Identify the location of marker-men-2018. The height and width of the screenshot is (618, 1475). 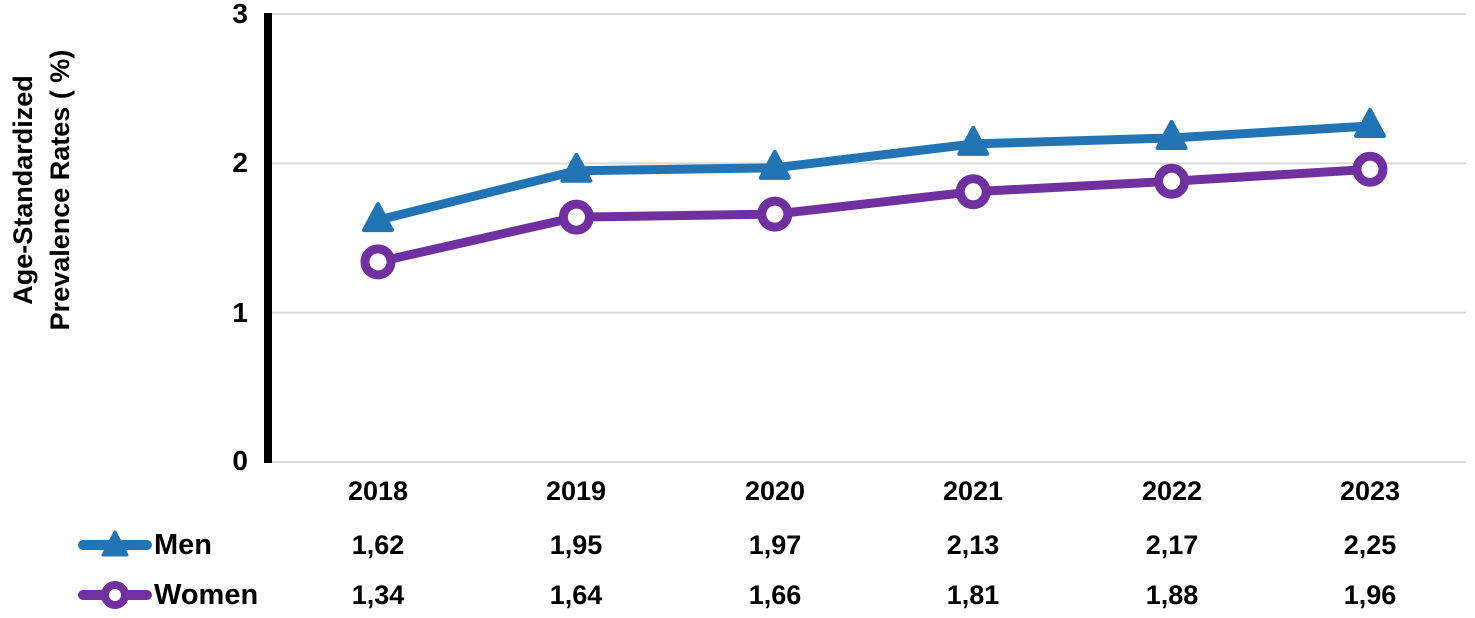
(378, 217).